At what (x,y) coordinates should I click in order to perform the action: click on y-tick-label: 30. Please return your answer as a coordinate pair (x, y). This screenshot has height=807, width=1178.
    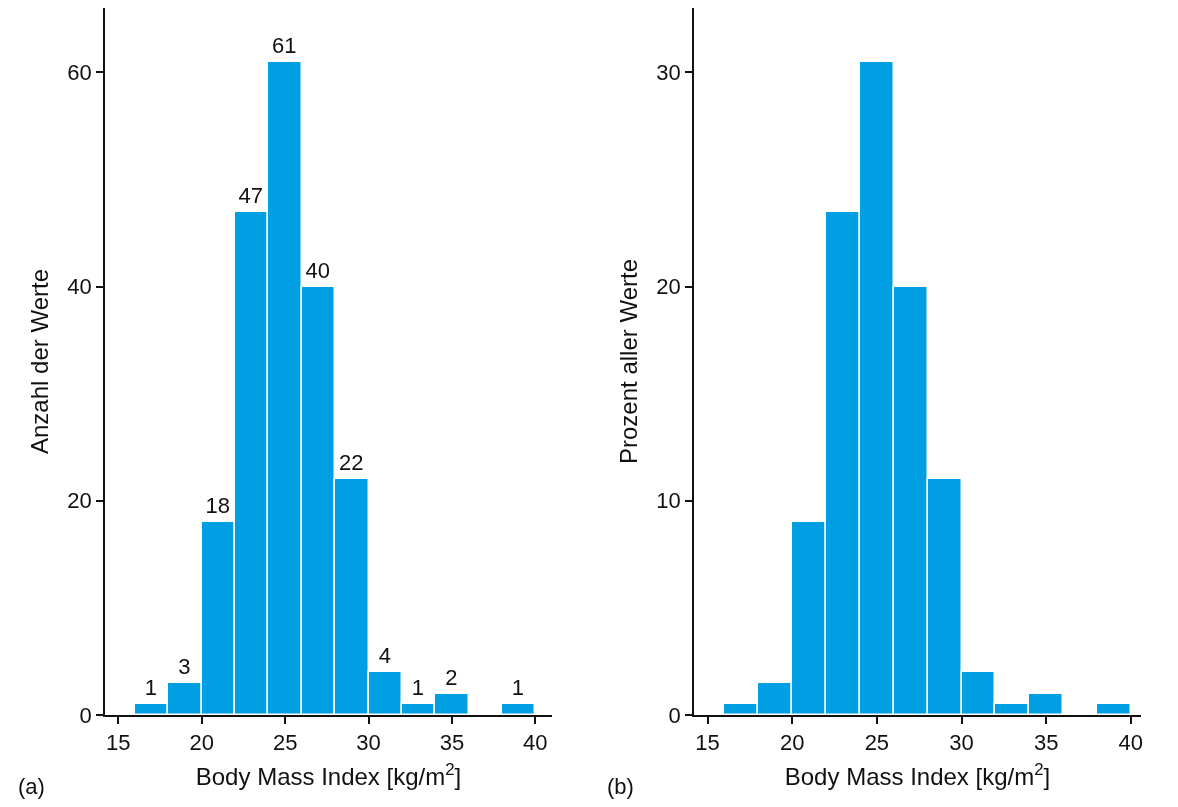
    Looking at the image, I should click on (668, 72).